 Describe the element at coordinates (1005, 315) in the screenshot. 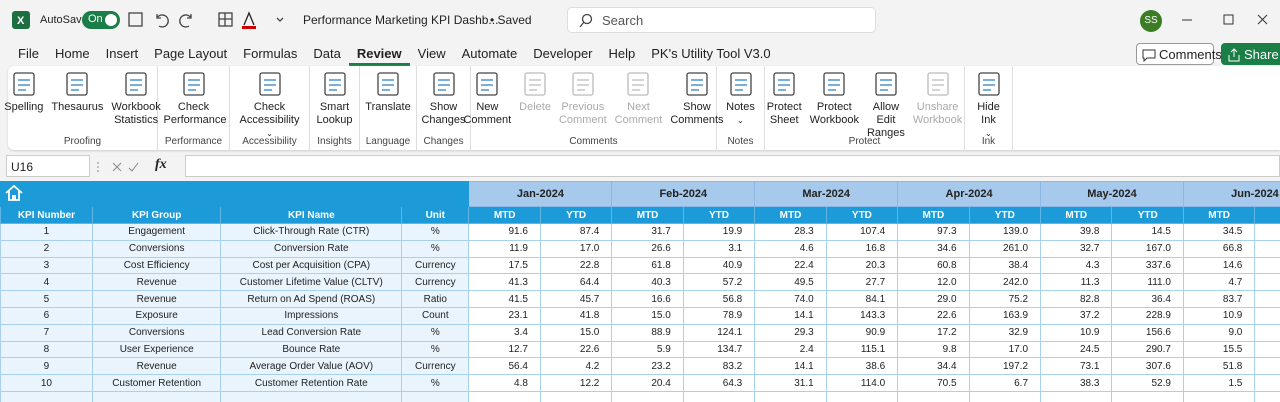

I see `value-cell: 163.9` at that location.